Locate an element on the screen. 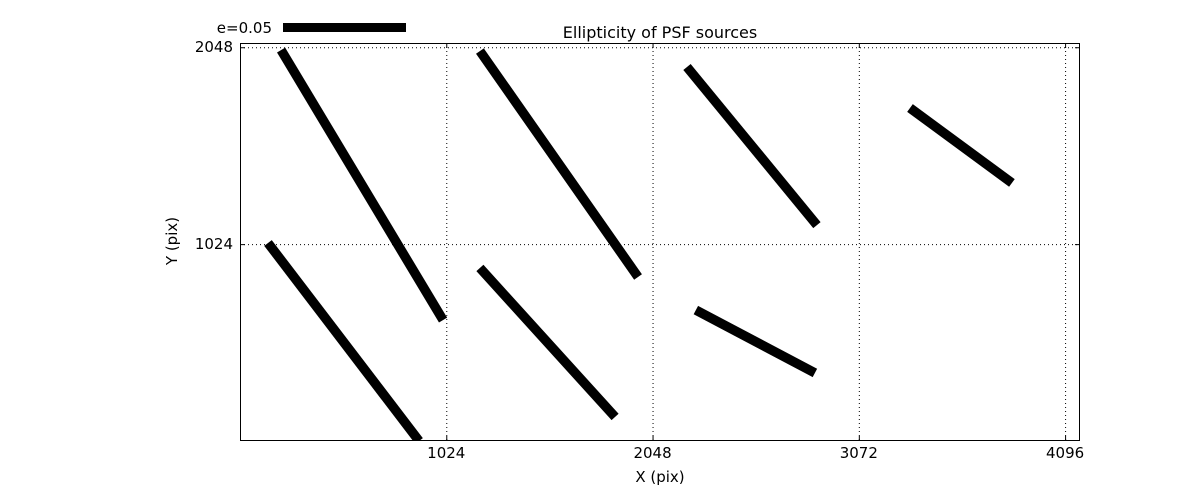 This screenshot has width=1200, height=490. y-tick-label: 1024 is located at coordinates (213, 244).